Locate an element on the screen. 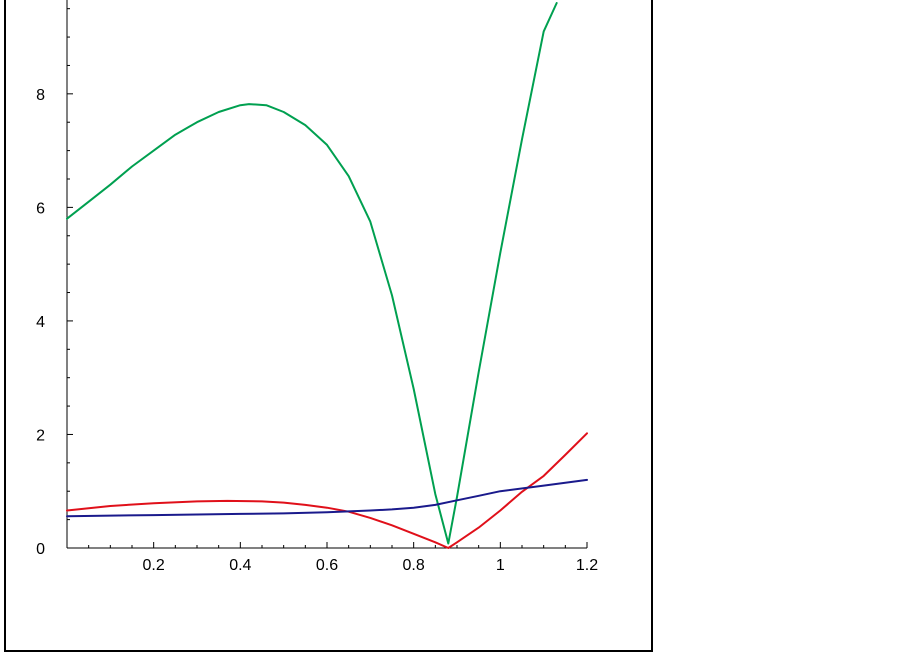 The height and width of the screenshot is (654, 903). y-tick-label: 6 is located at coordinates (40, 208).